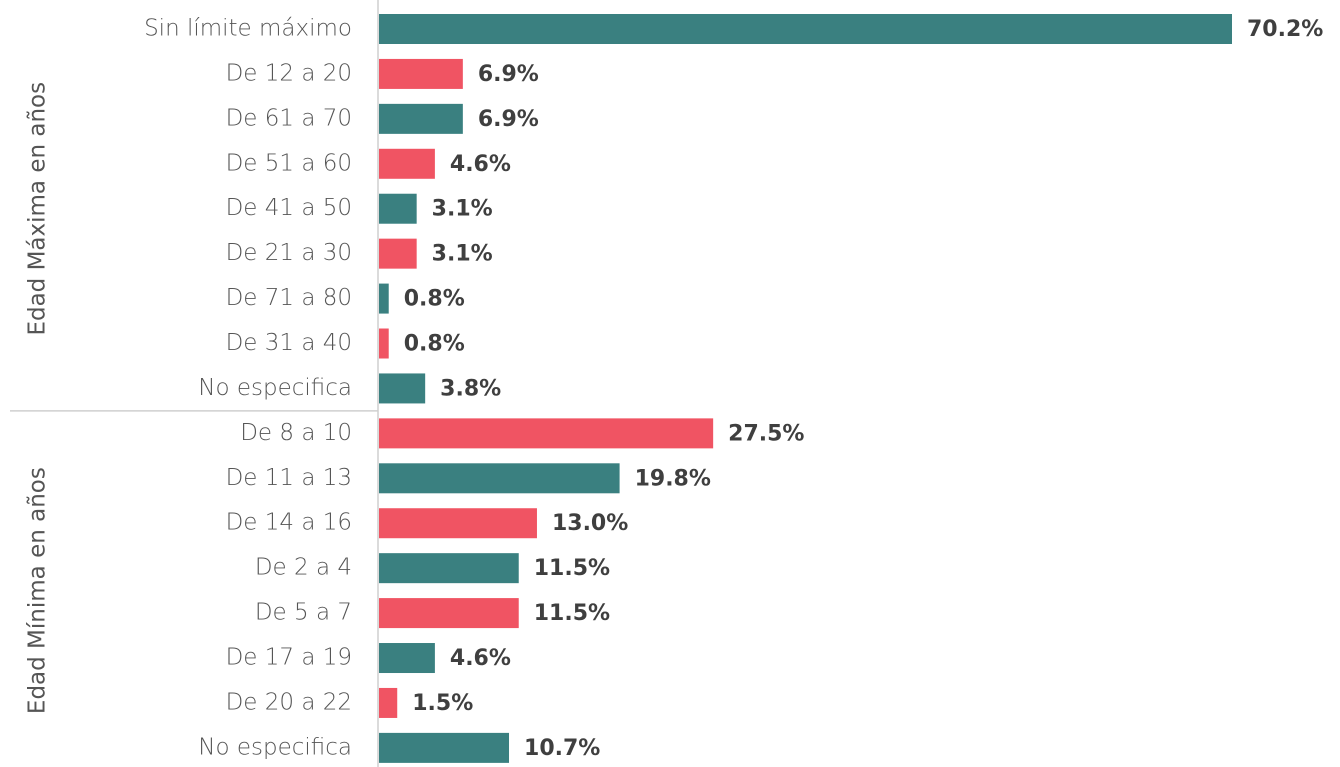 This screenshot has width=1340, height=767. What do you see at coordinates (38, 209) in the screenshot?
I see `group-label: Edad Máxima en años` at bounding box center [38, 209].